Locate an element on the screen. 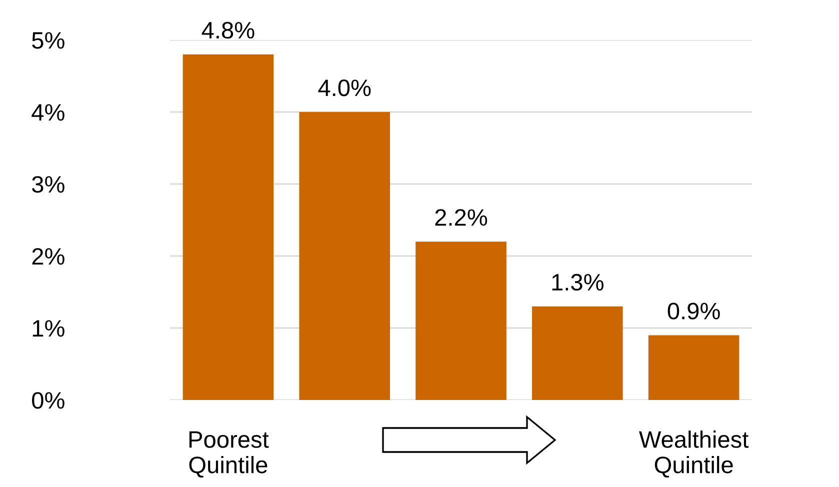 The width and height of the screenshot is (839, 487). x-tick-label: Poorest Quintile is located at coordinates (229, 454).